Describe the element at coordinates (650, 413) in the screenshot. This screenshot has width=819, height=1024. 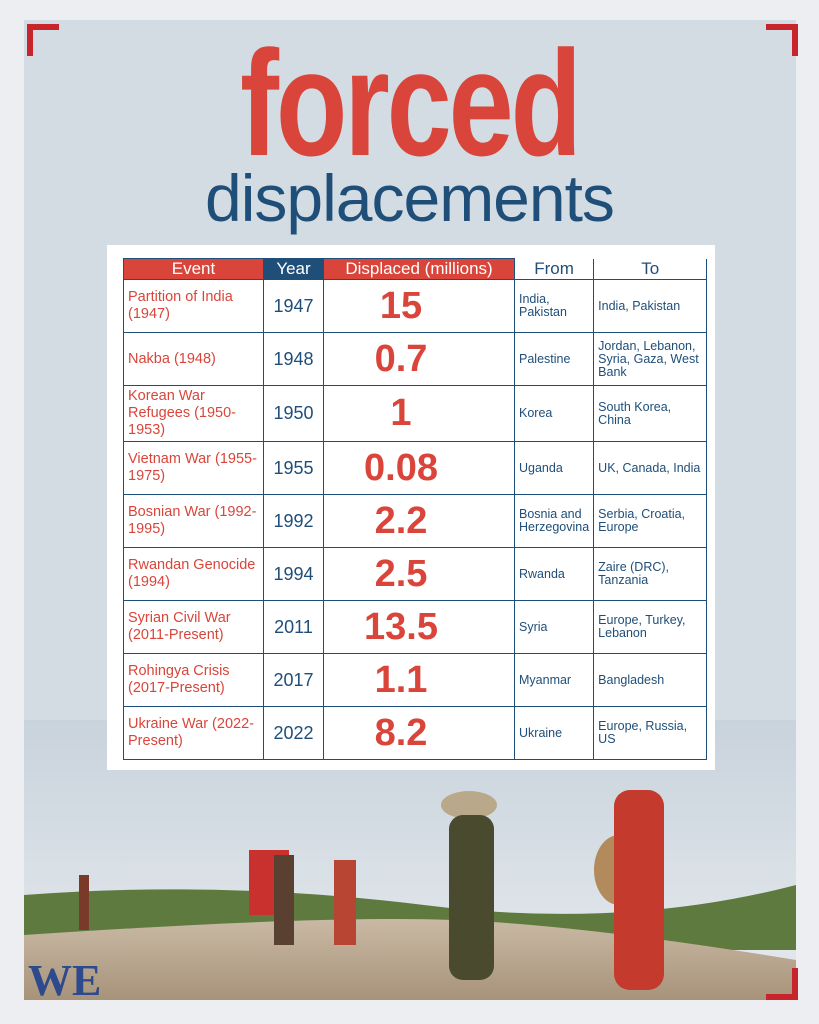
I see `to-cell: South Korea, China` at that location.